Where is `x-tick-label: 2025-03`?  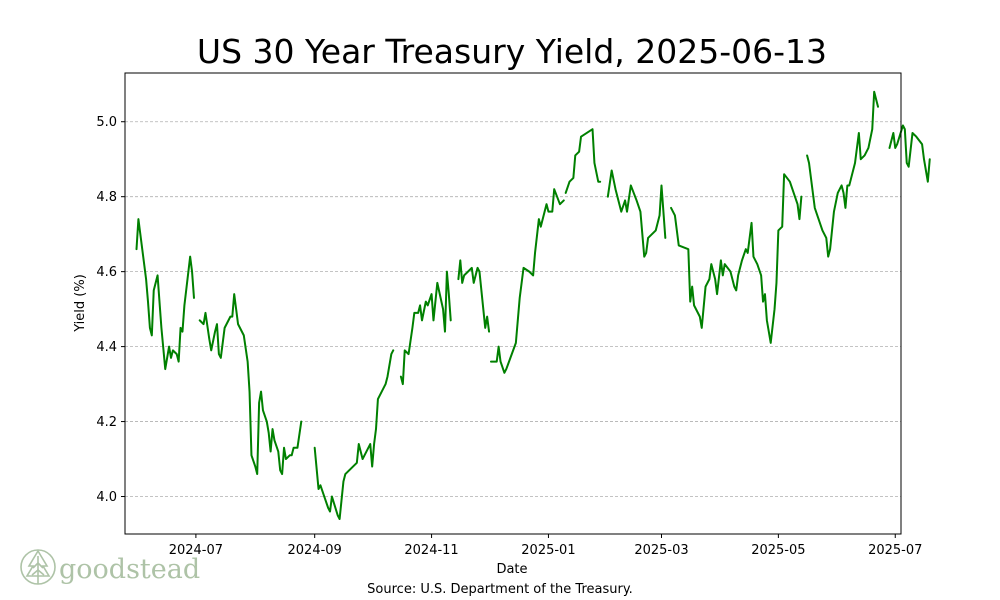
x-tick-label: 2025-03 is located at coordinates (661, 550).